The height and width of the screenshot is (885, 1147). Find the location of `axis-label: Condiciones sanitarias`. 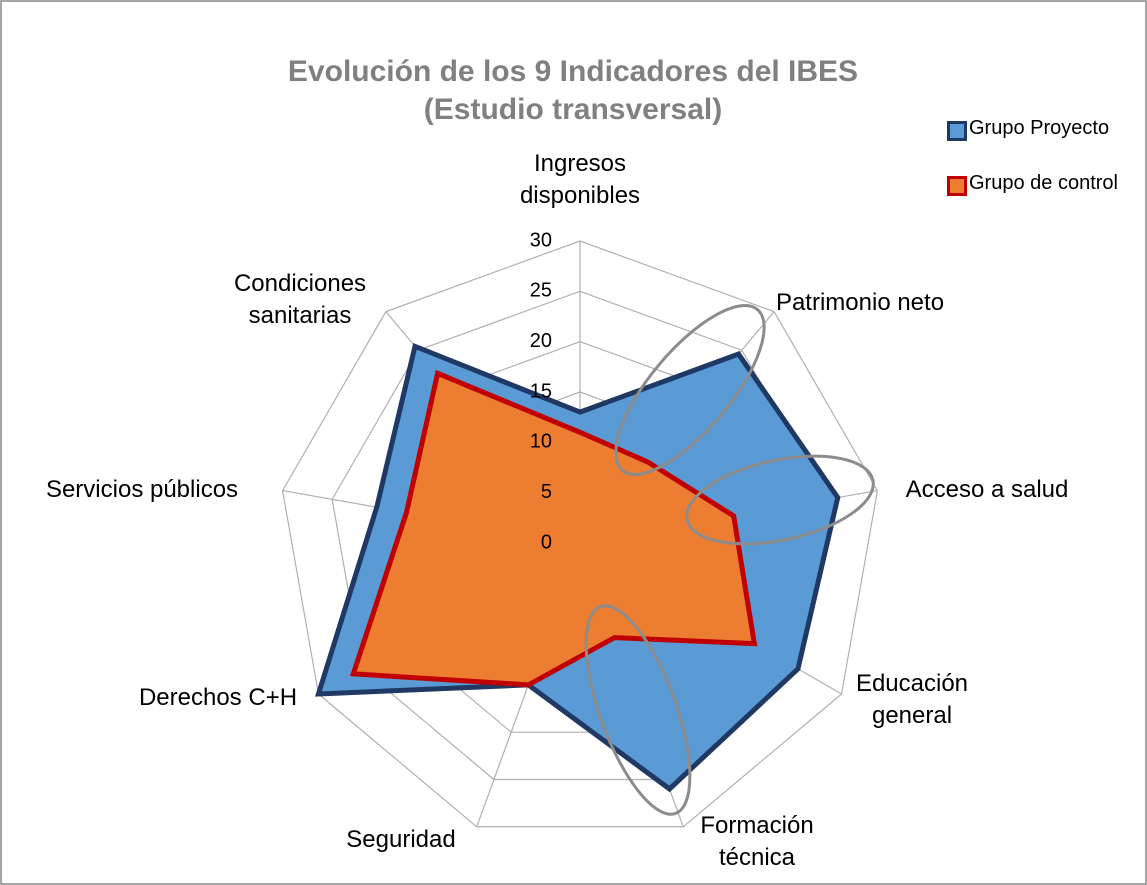

axis-label: Condiciones sanitarias is located at coordinates (300, 299).